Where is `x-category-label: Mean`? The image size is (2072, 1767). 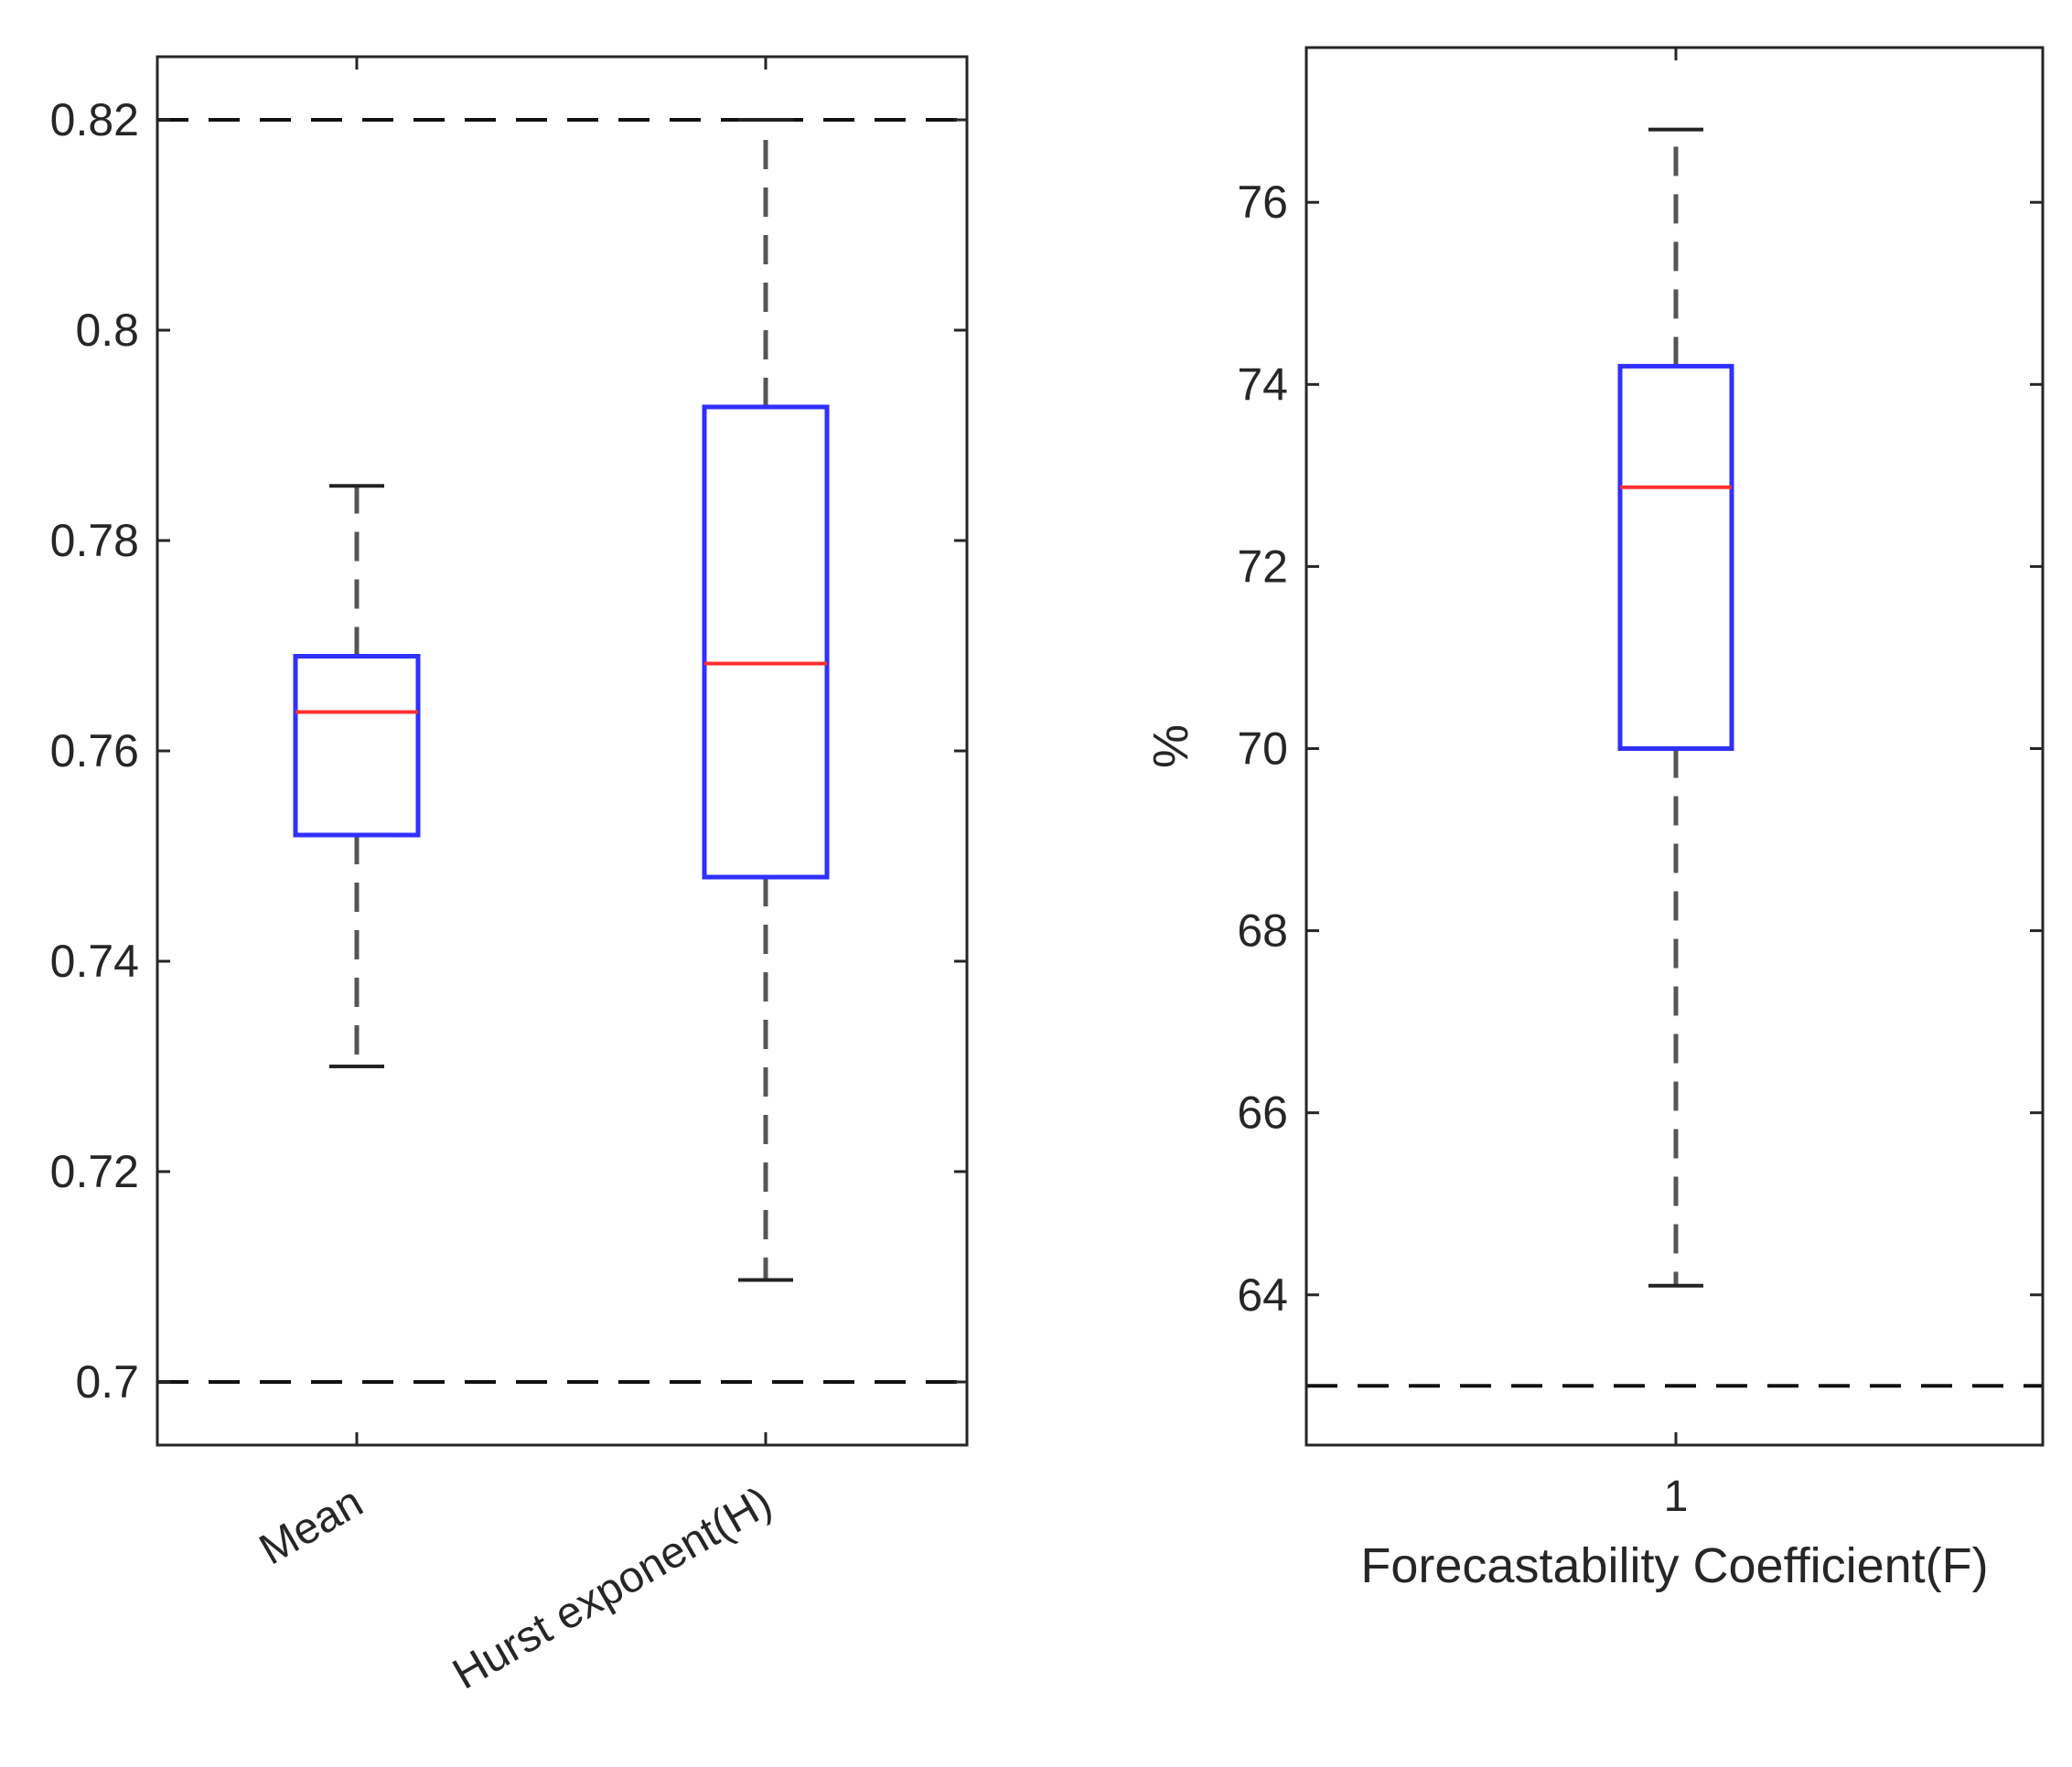
x-category-label: Mean is located at coordinates (311, 1526).